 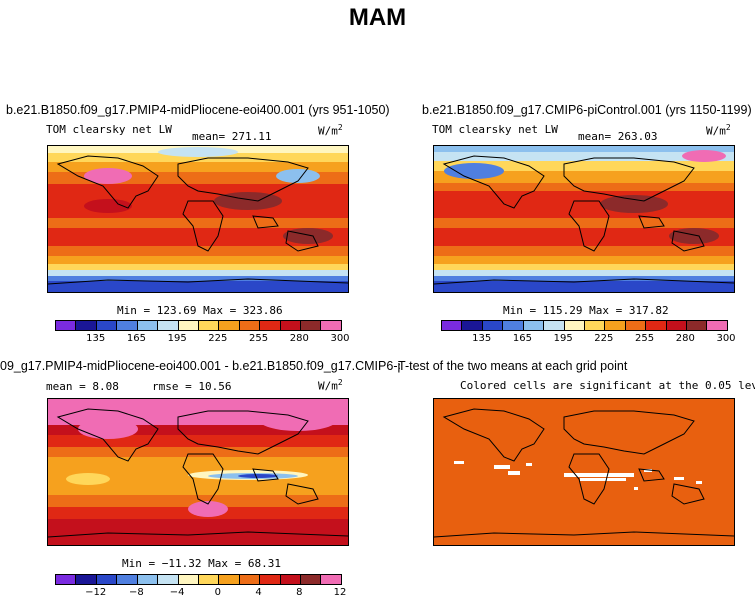 What do you see at coordinates (192, 386) in the screenshot?
I see `rmse-label: rmse = 10.56` at bounding box center [192, 386].